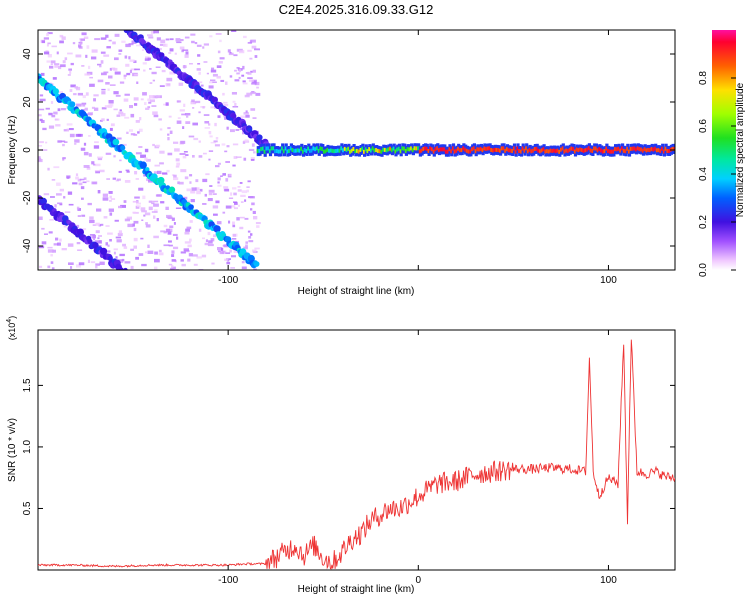  I want to click on colorbar-label: Normalized spectral amplitude, so click(740, 149).